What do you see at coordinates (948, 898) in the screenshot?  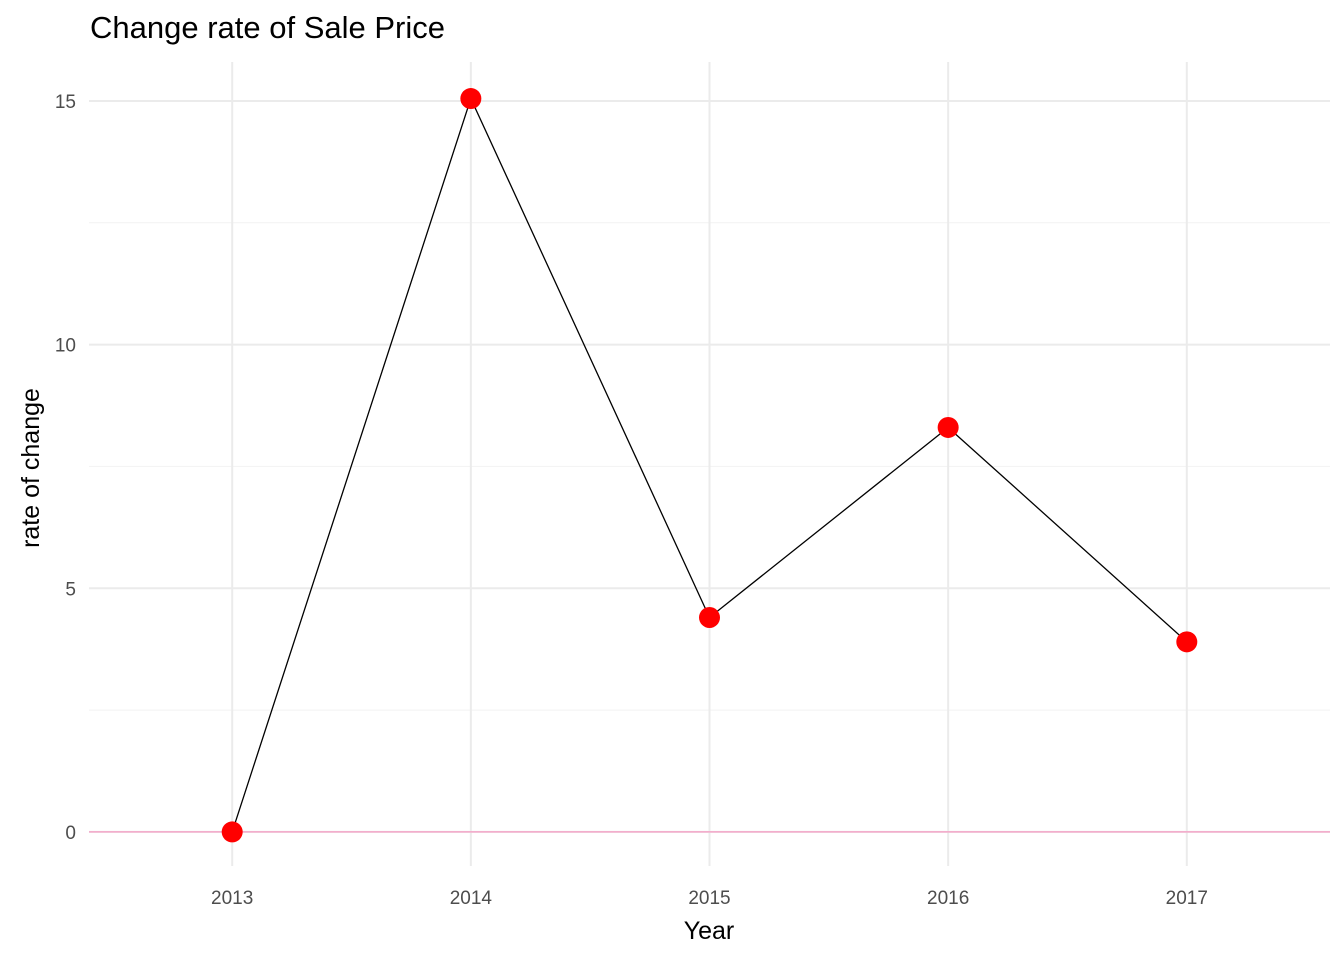 I see `x-tick-label: 2016` at bounding box center [948, 898].